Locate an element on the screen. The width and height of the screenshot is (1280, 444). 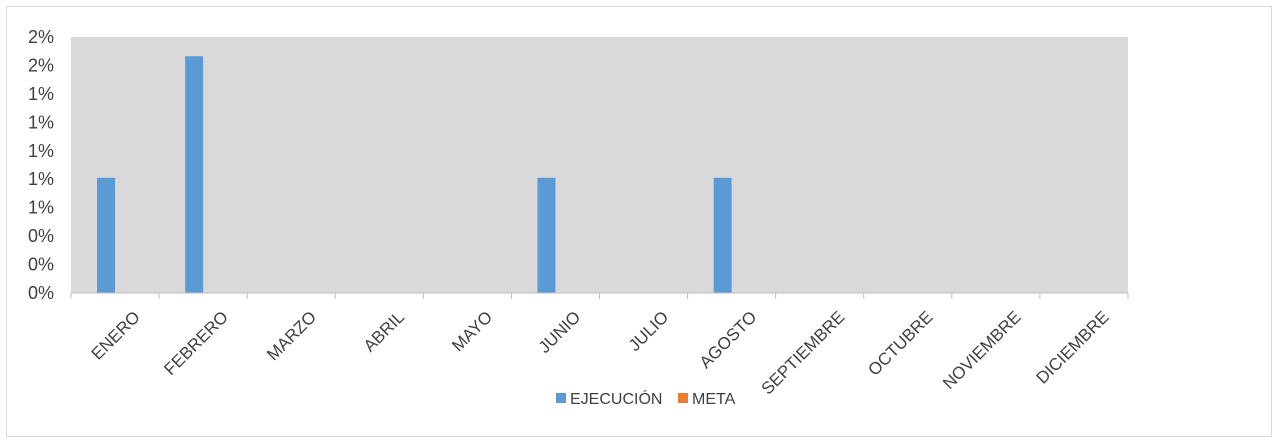
x-tick-label: ABRIL is located at coordinates (384, 331).